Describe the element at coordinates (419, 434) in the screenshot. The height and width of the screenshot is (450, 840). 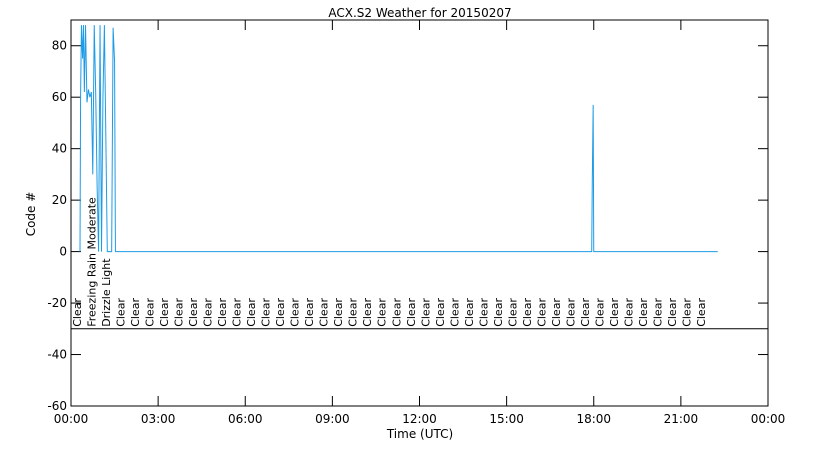
I see `x-axis-label: Time (UTC)` at that location.